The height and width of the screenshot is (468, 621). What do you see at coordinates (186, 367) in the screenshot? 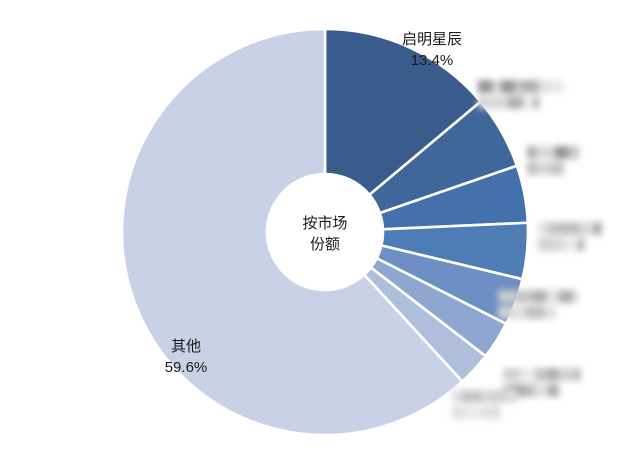
I see `slice-label-value: 59.6%` at bounding box center [186, 367].